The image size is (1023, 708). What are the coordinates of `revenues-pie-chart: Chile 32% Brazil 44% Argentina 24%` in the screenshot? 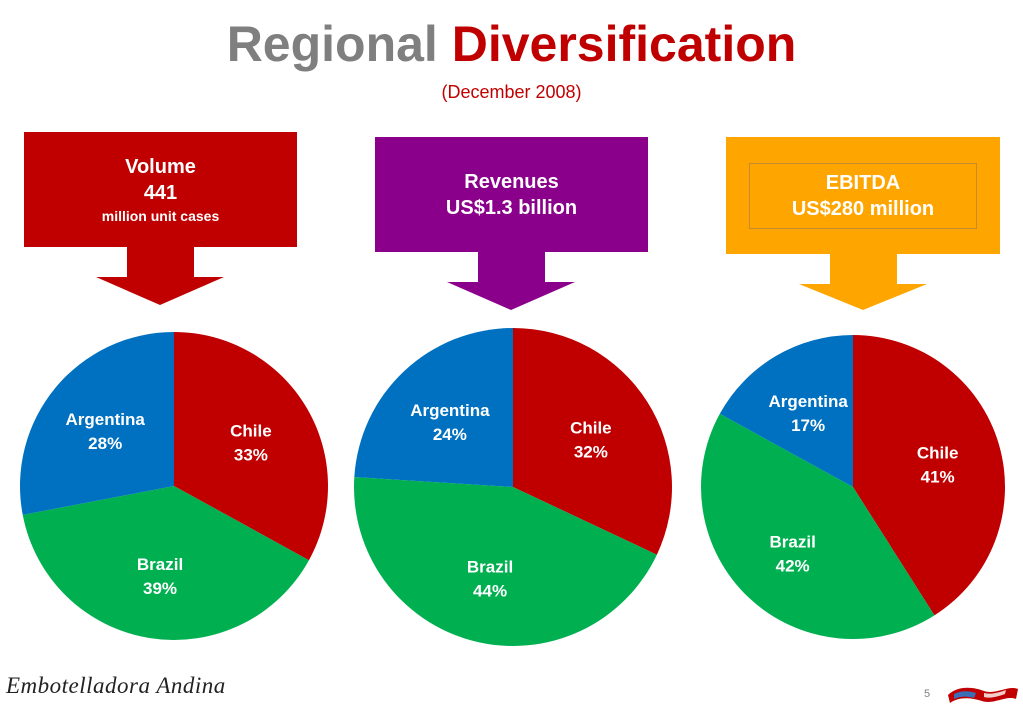 It's located at (513, 487).